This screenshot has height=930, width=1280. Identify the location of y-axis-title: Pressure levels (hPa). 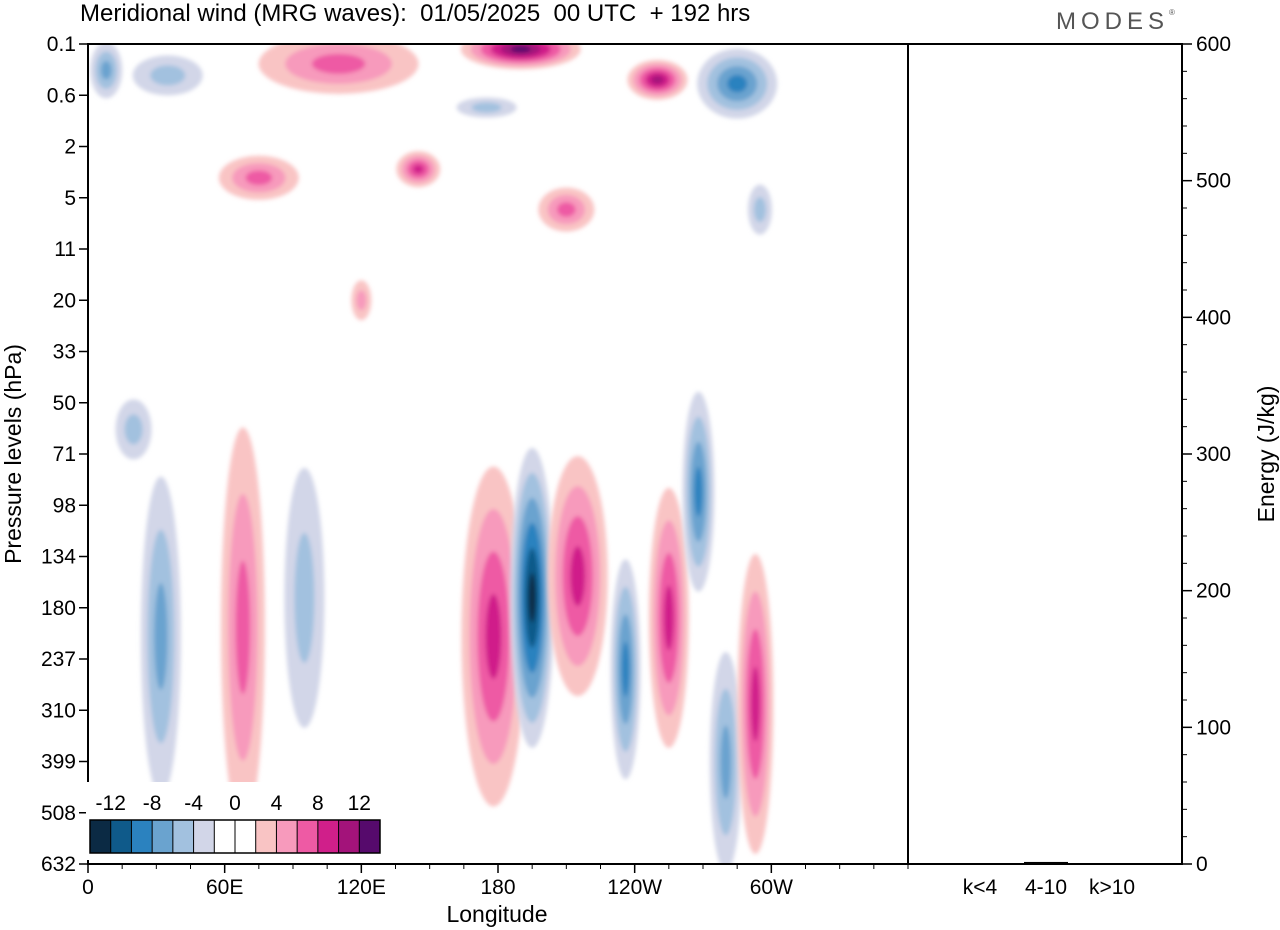
(13, 454).